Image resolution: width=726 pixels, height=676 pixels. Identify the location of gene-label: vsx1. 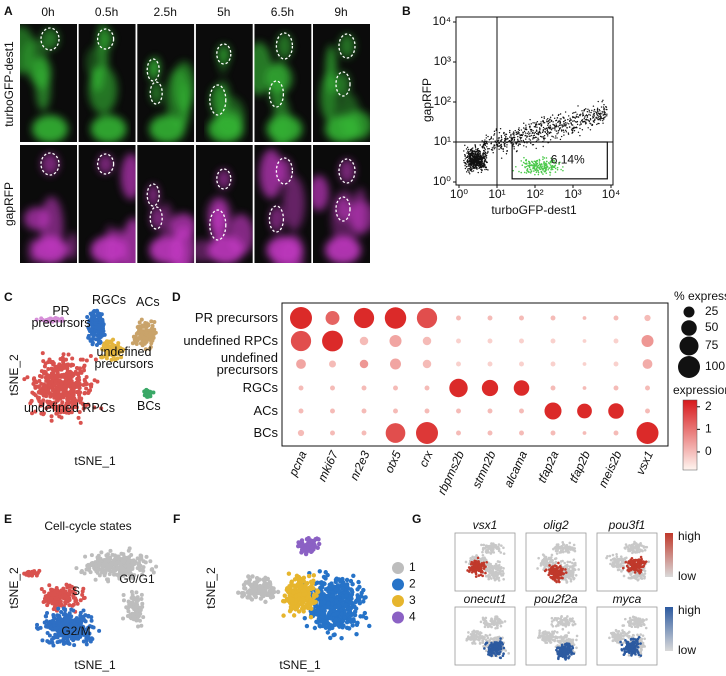
(644, 463).